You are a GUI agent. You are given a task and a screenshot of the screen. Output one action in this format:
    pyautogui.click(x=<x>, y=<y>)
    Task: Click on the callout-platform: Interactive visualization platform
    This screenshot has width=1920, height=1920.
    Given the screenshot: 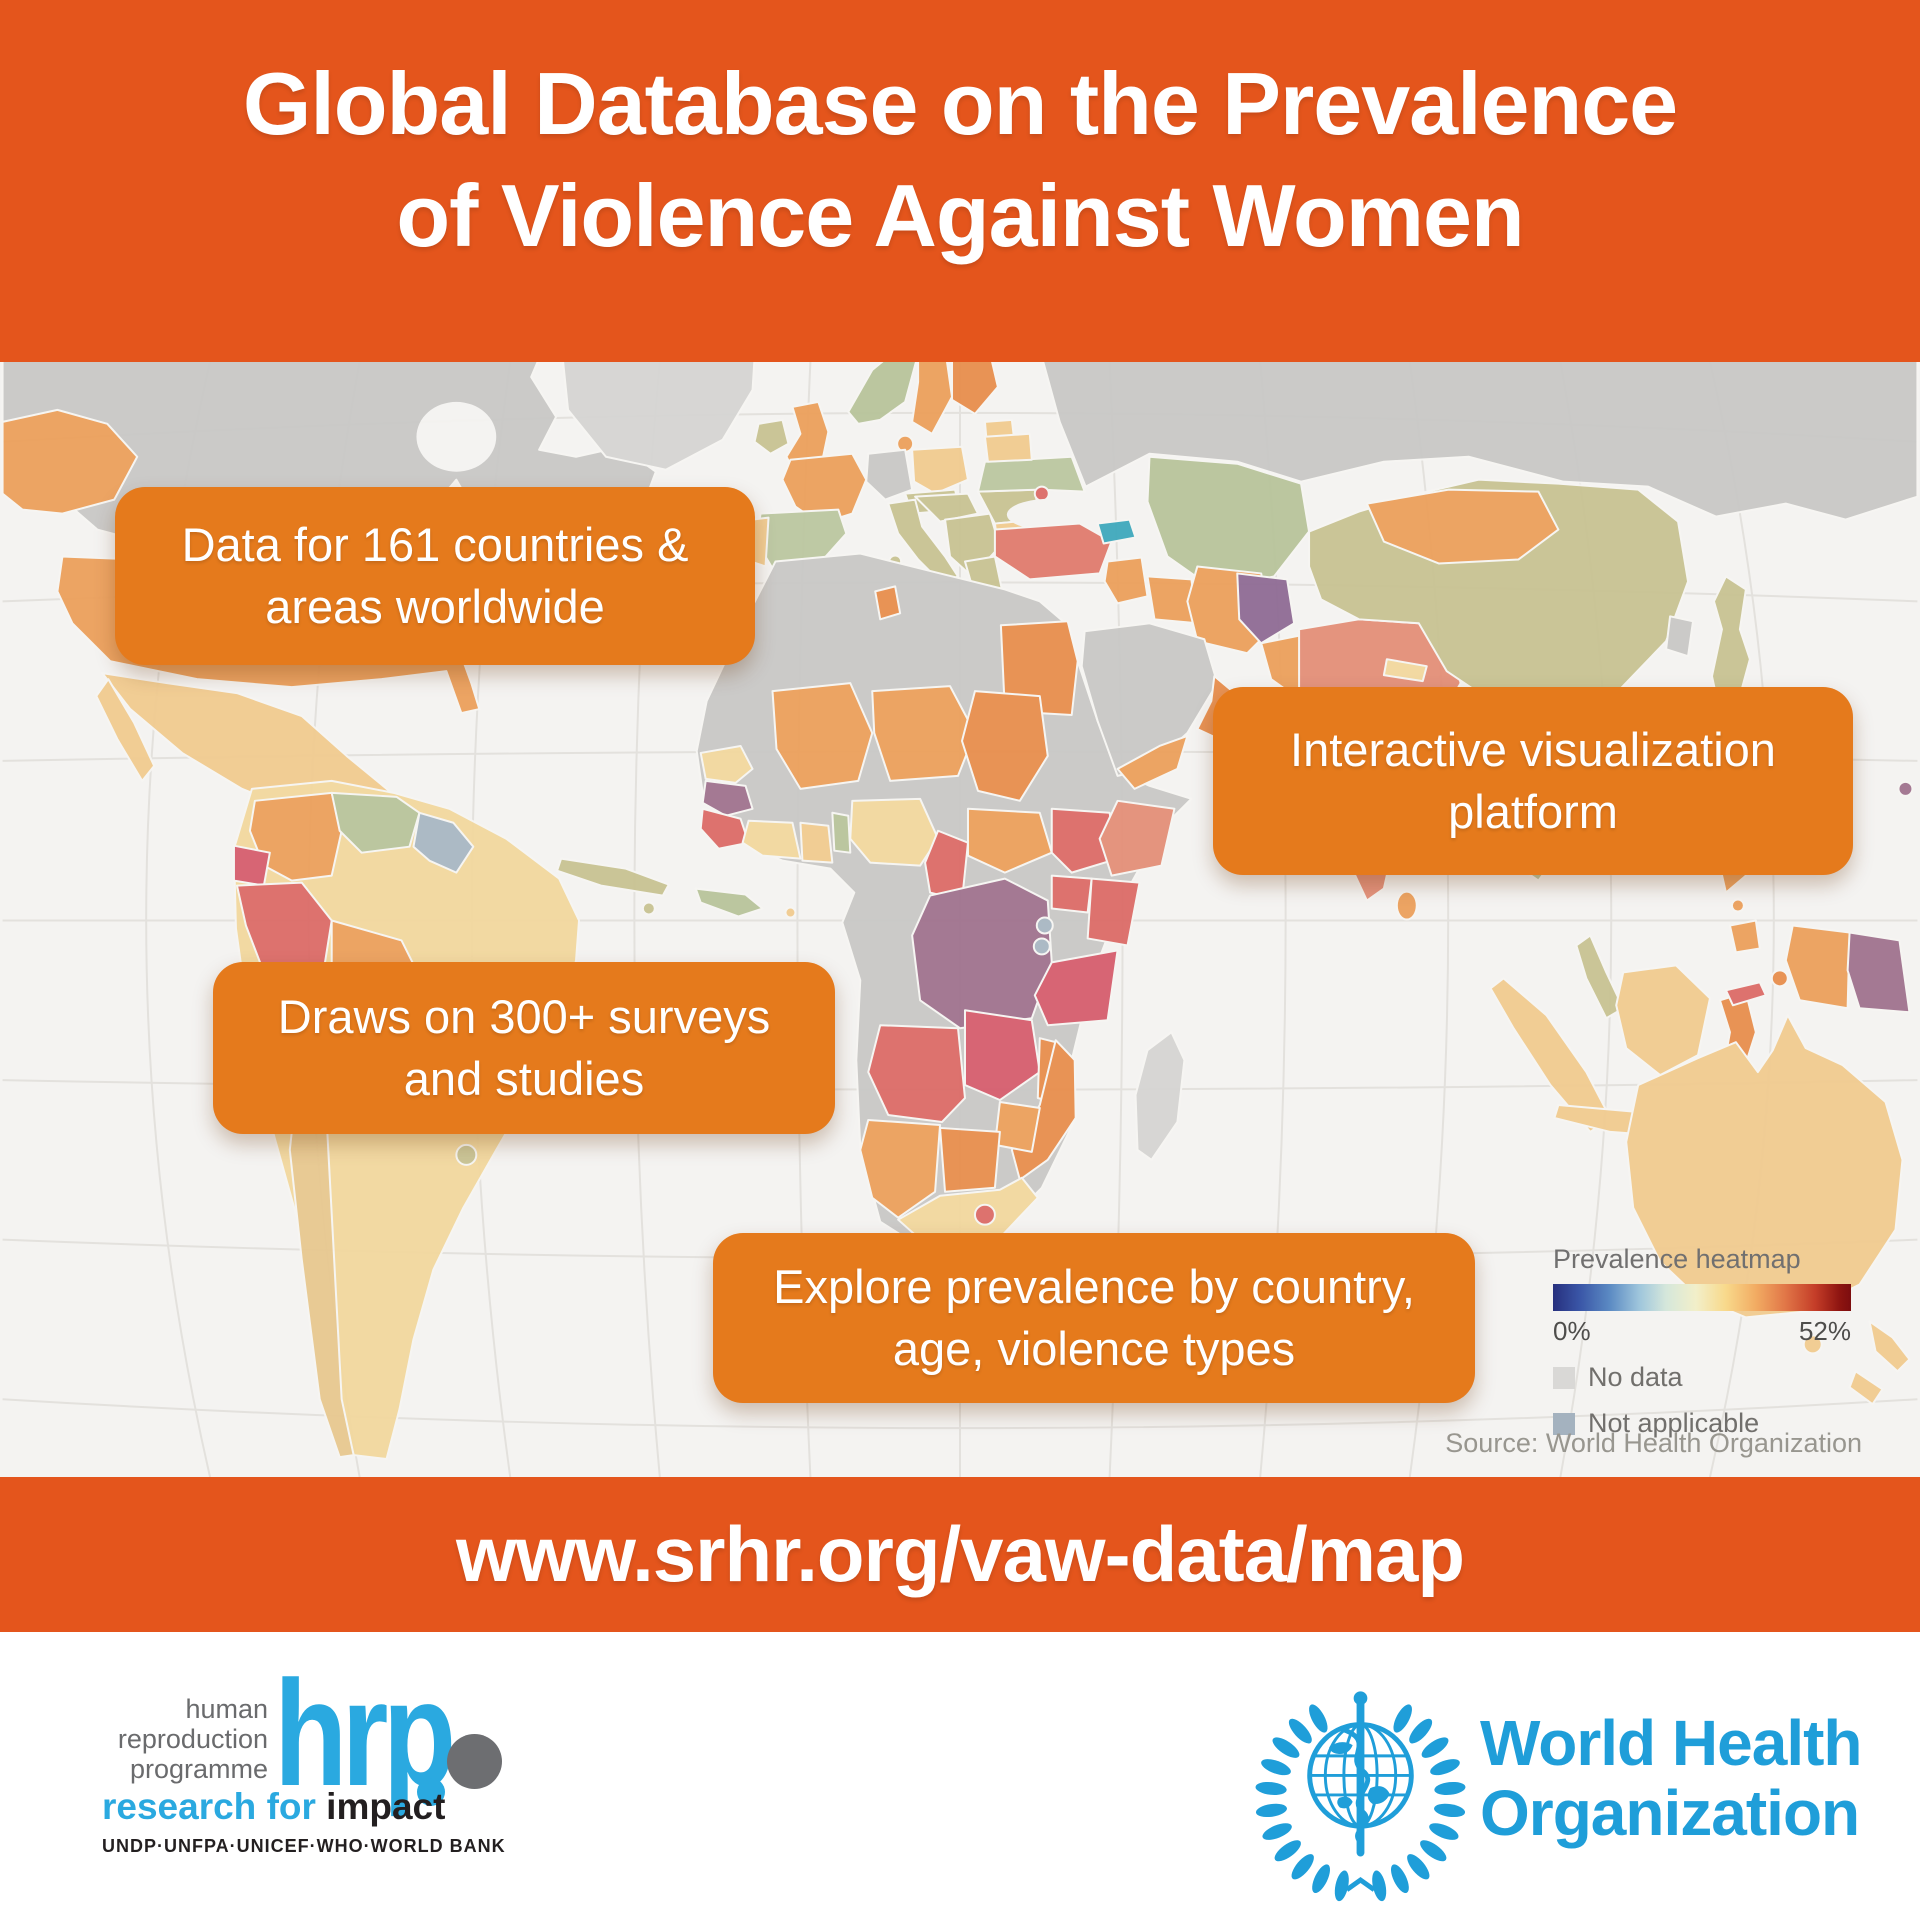 What is the action you would take?
    pyautogui.click(x=1533, y=781)
    